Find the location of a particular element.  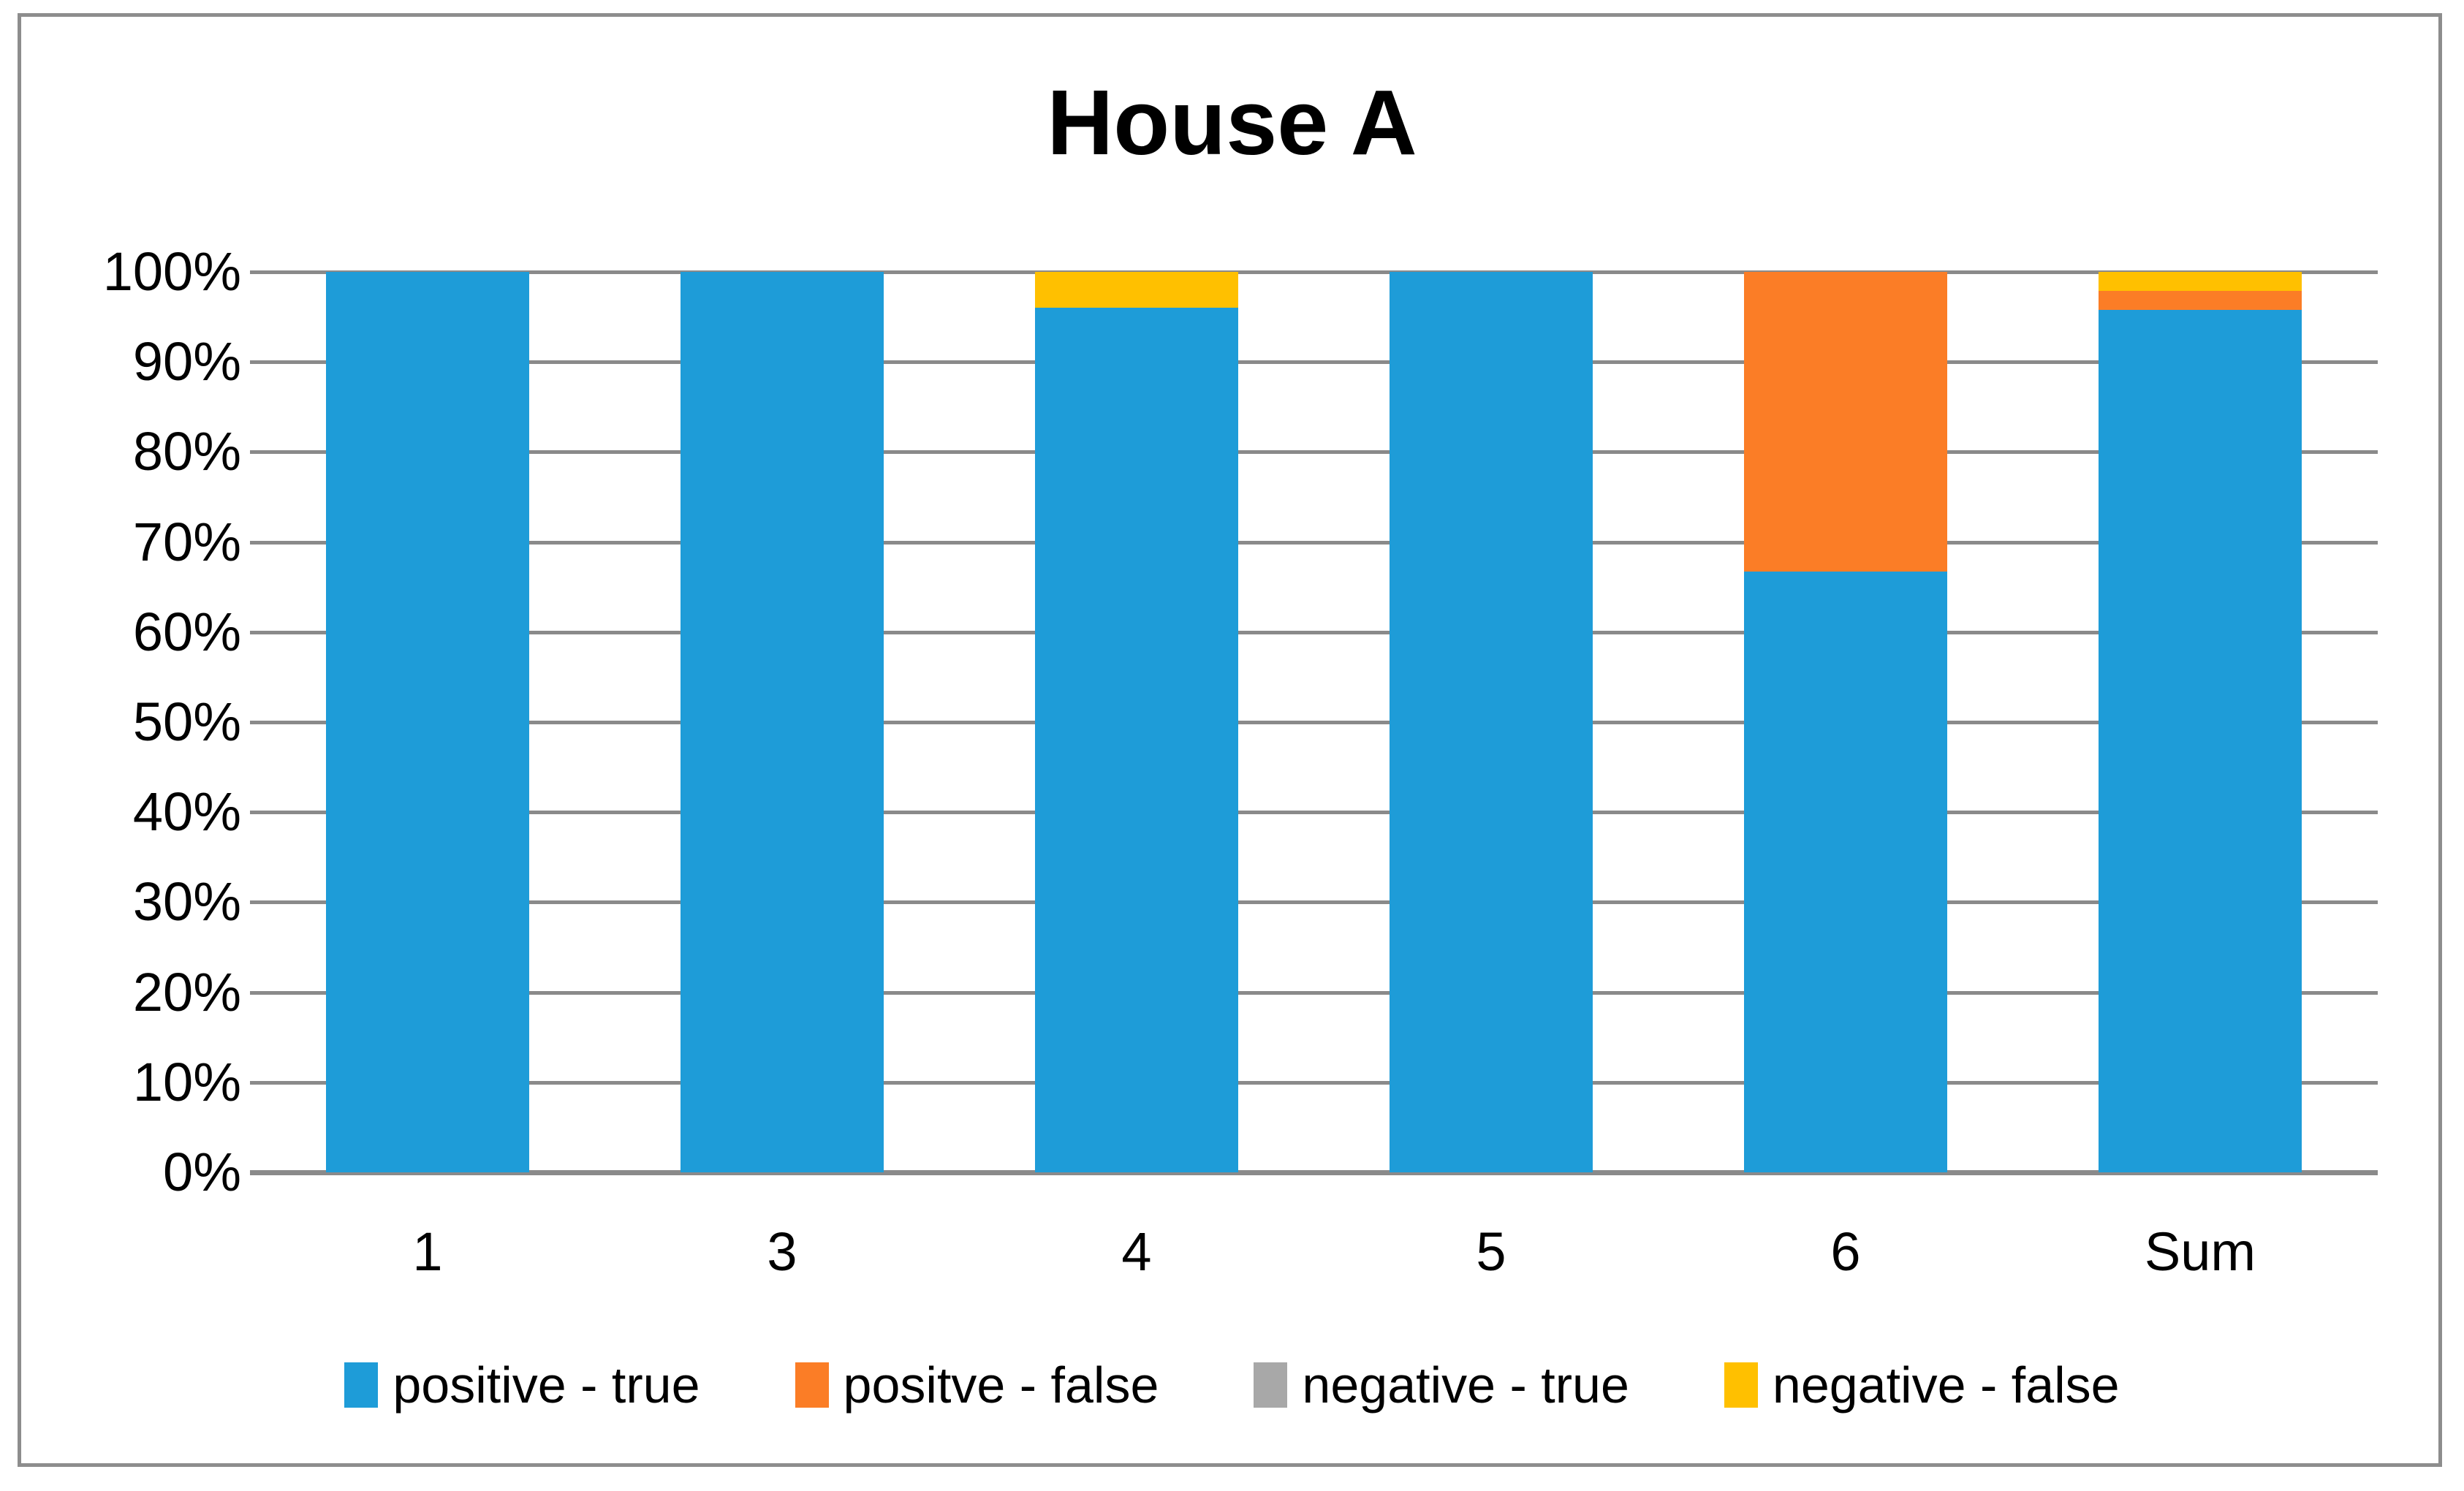

y-tick-label: 30% is located at coordinates (186, 901).